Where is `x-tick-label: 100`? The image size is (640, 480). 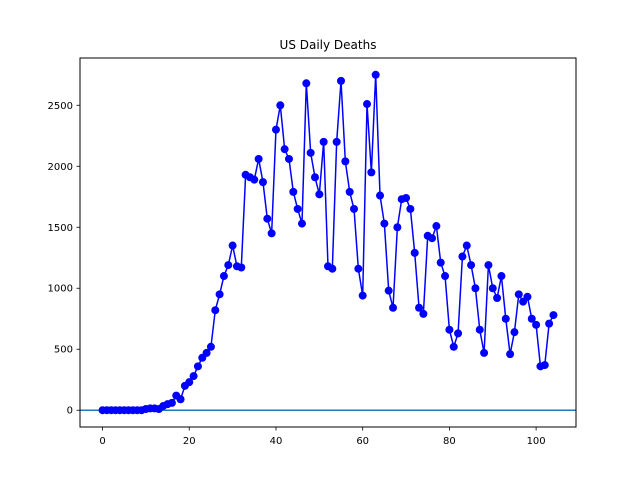
x-tick-label: 100 is located at coordinates (536, 441).